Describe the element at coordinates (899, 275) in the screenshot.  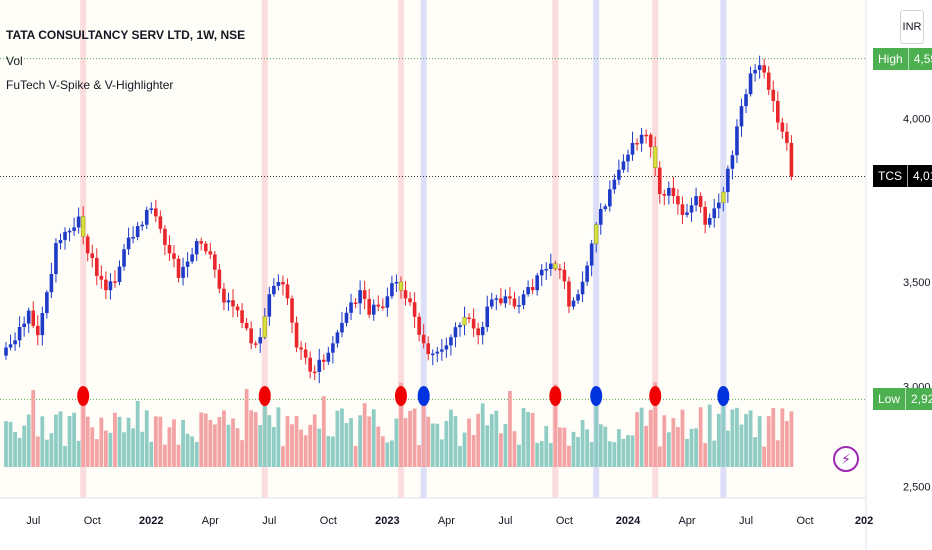
I see `price-scale` at that location.